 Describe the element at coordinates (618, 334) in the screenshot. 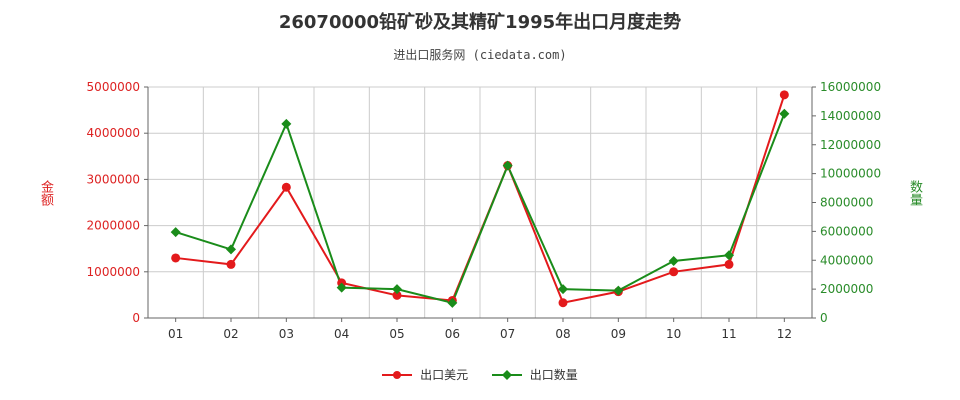

I see `x-tick-label: 09` at that location.